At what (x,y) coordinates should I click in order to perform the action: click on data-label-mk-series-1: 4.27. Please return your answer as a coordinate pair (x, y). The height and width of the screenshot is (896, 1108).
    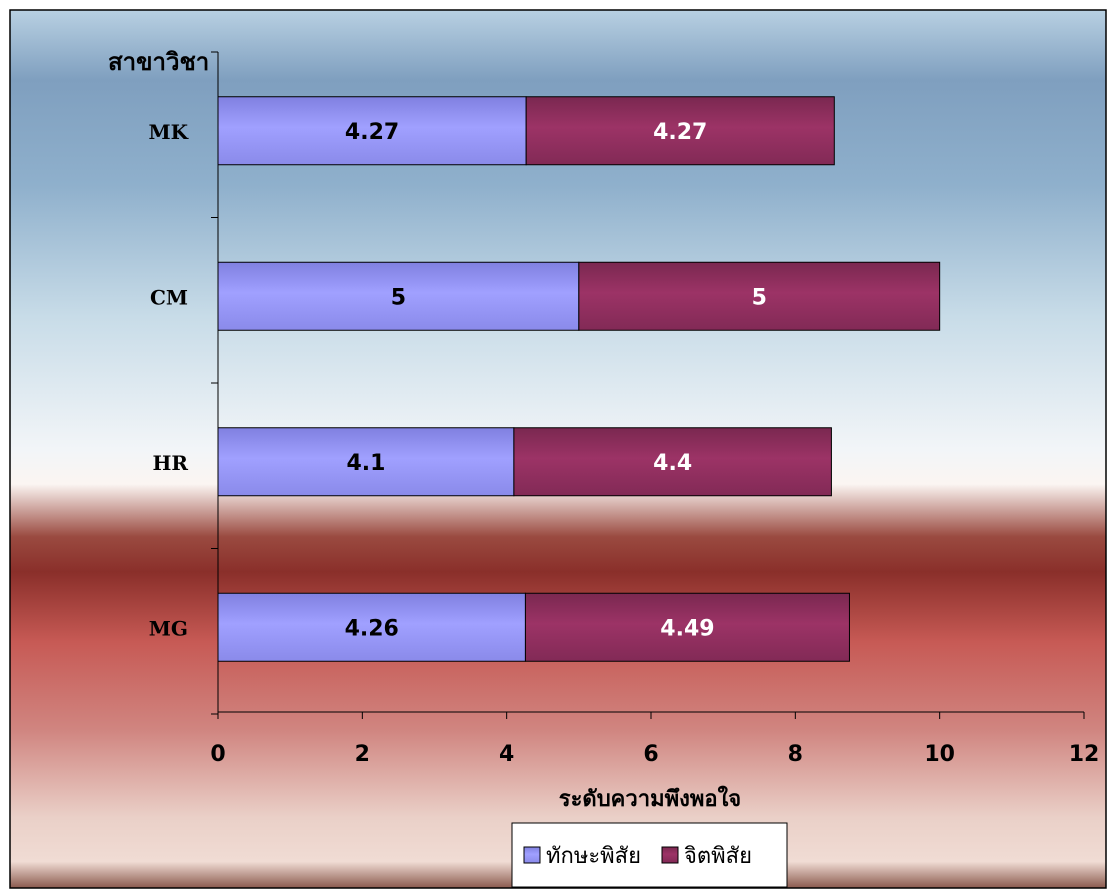
    Looking at the image, I should click on (680, 132).